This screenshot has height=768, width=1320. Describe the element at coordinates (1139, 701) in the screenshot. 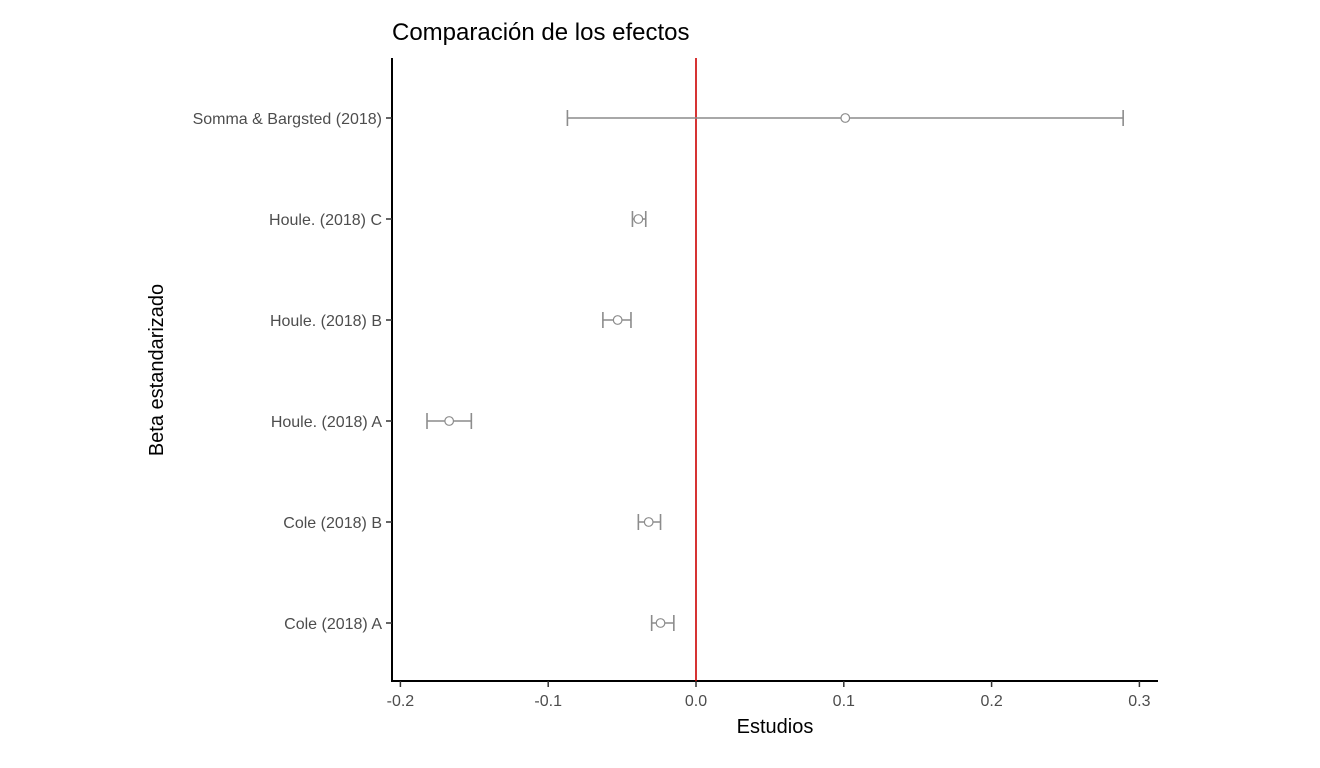

I see `x-tick-label: 0.3` at that location.